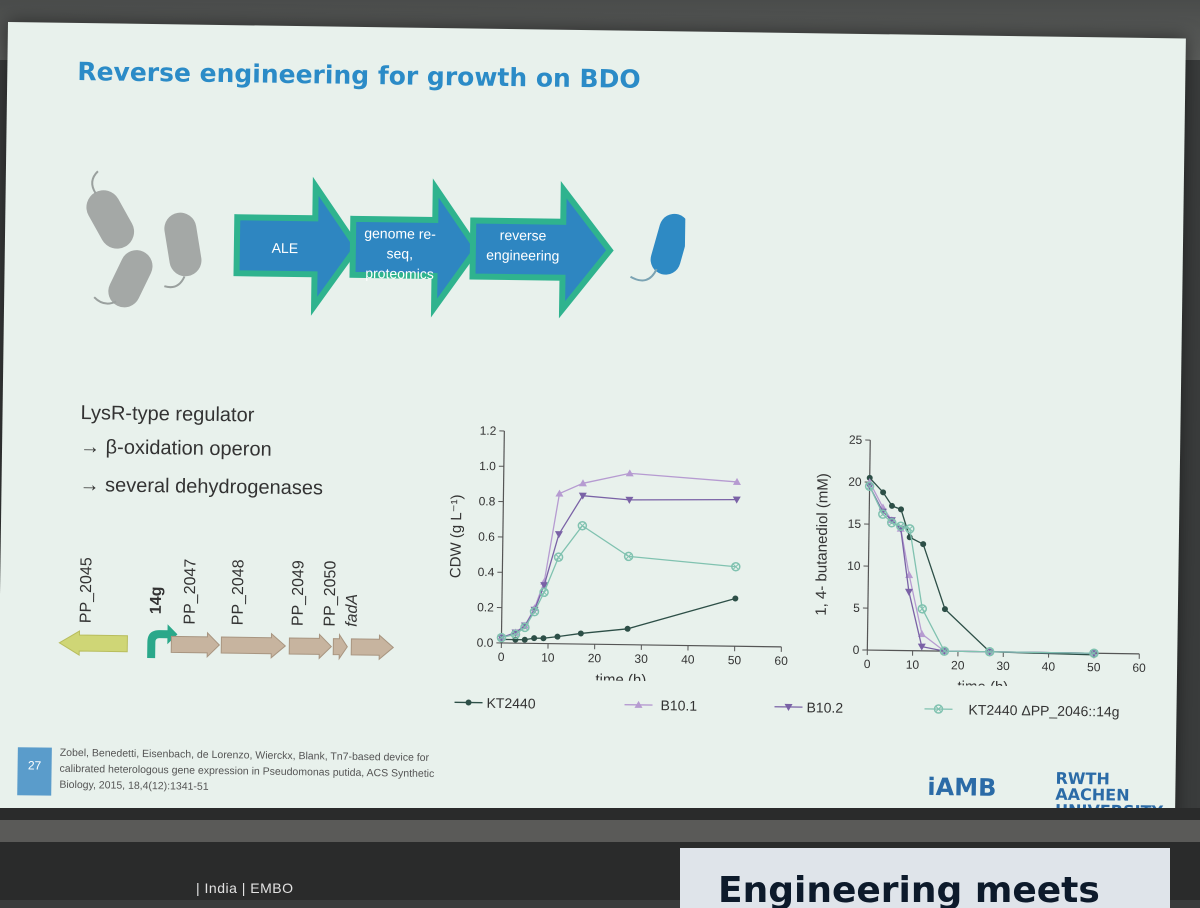 This screenshot has width=1200, height=908. Describe the element at coordinates (486, 537) in the screenshot. I see `y-tick-label: 0.6` at that location.